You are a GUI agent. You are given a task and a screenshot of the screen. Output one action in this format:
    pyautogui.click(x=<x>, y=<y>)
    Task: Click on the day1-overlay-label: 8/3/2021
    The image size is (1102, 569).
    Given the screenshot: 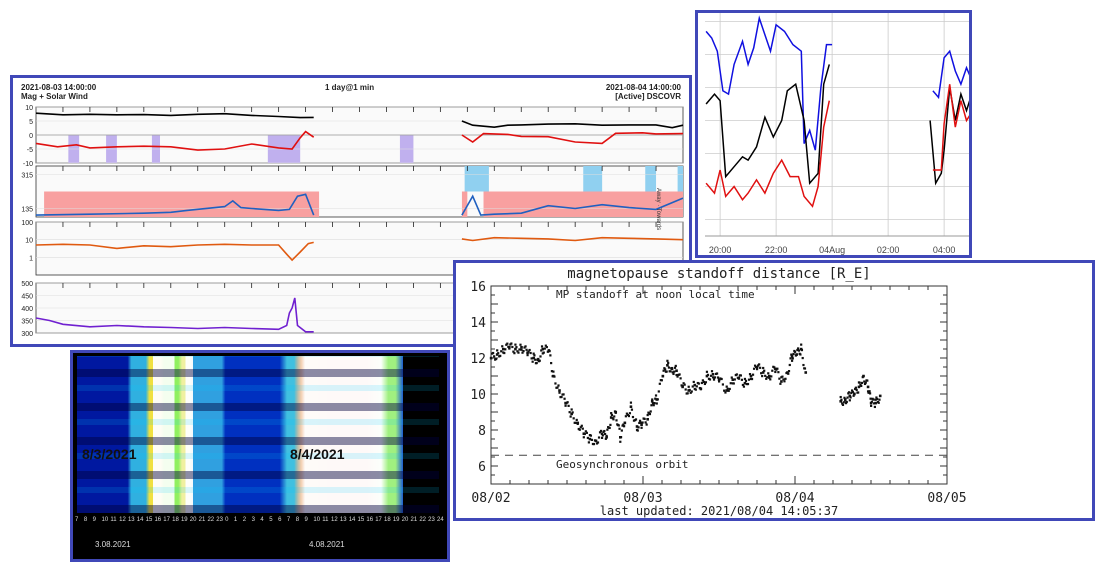 What is the action you would take?
    pyautogui.click(x=109, y=454)
    